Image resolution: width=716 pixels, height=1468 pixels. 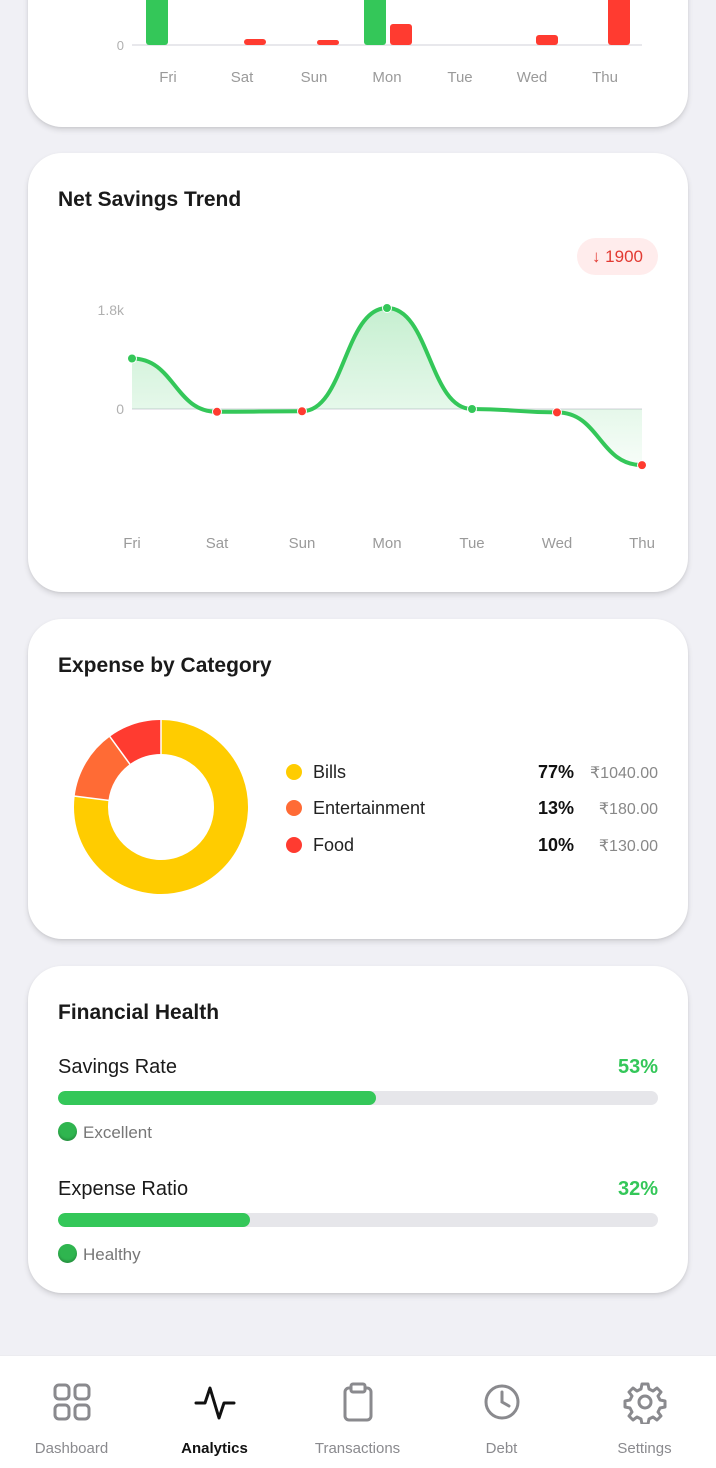 What do you see at coordinates (111, 310) in the screenshot?
I see `y-tick-1-8k: 1.8k` at bounding box center [111, 310].